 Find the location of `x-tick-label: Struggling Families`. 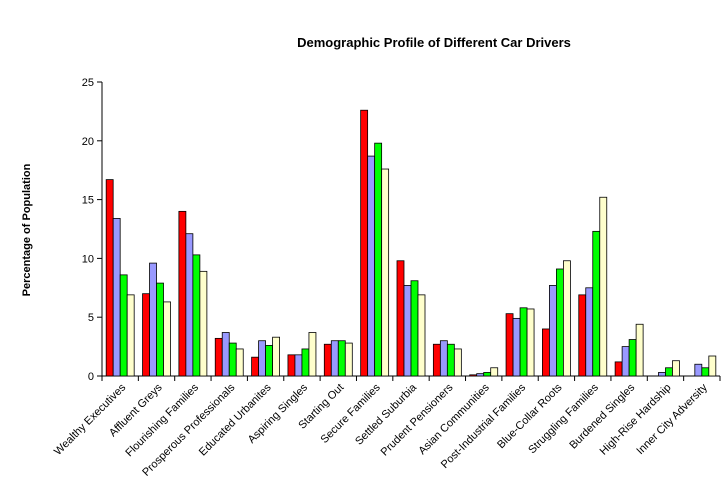

x-tick-label: Struggling Families is located at coordinates (563, 418).